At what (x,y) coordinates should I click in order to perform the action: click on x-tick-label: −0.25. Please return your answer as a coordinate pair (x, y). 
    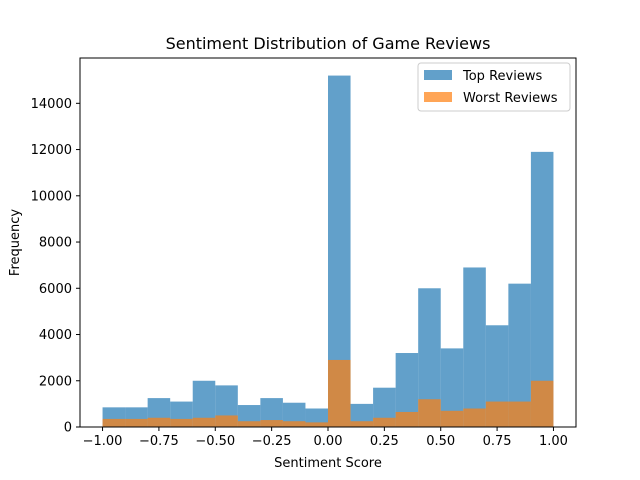
    Looking at the image, I should click on (272, 441).